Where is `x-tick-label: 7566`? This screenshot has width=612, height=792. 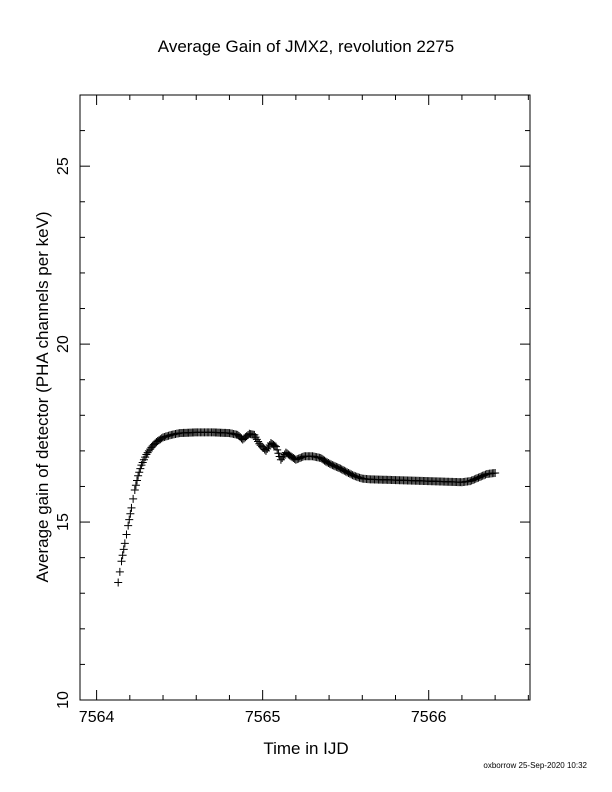 x-tick-label: 7566 is located at coordinates (429, 717).